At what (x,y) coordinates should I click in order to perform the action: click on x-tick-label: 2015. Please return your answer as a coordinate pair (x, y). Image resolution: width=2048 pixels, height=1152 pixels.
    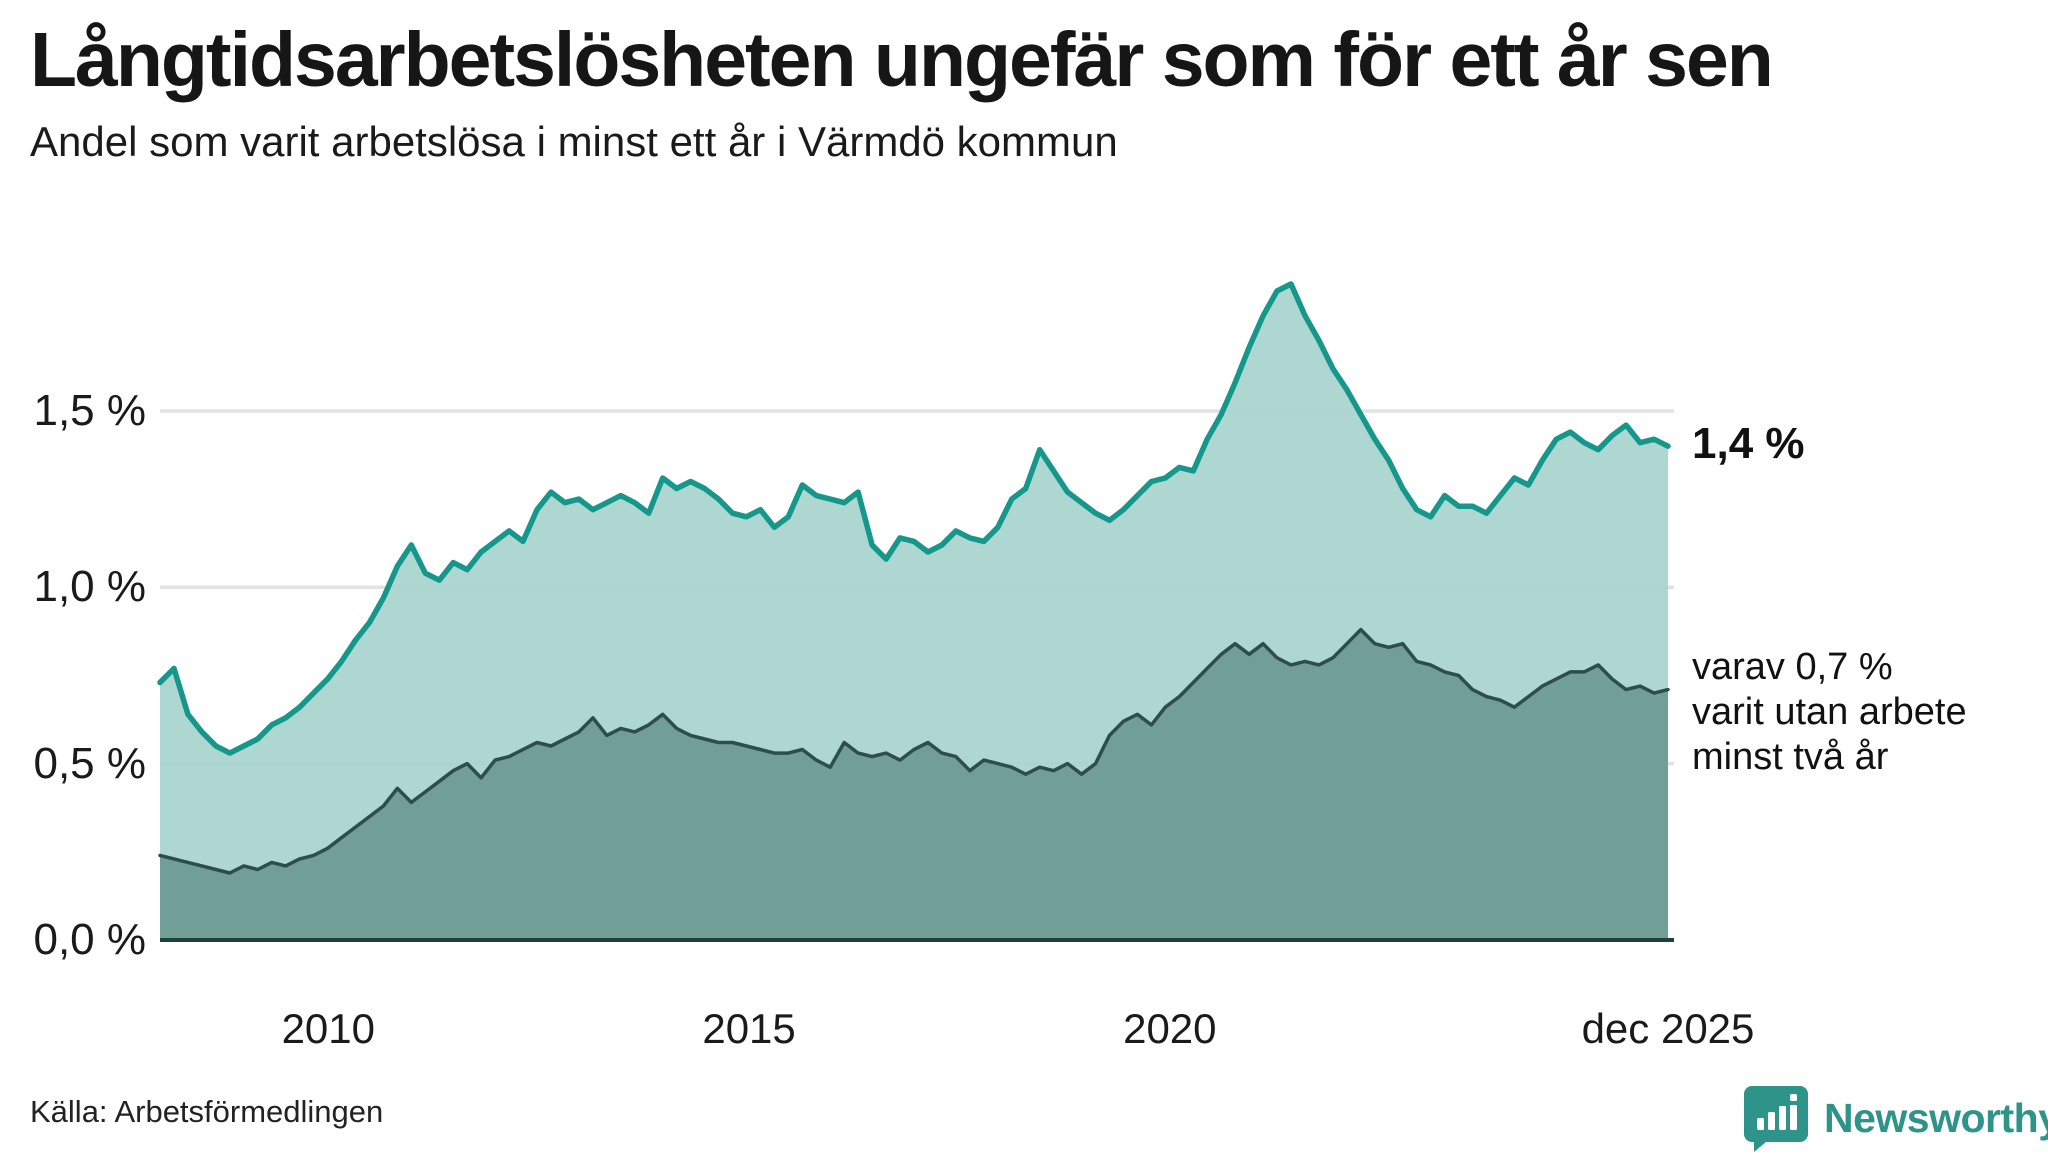
    Looking at the image, I should click on (749, 1028).